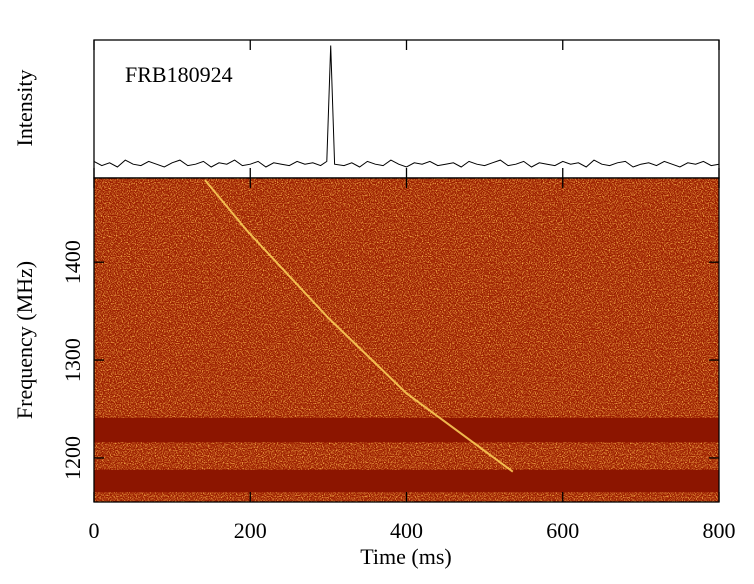 This screenshot has height=584, width=754. Describe the element at coordinates (24, 108) in the screenshot. I see `y-axis-label: Intensity` at that location.